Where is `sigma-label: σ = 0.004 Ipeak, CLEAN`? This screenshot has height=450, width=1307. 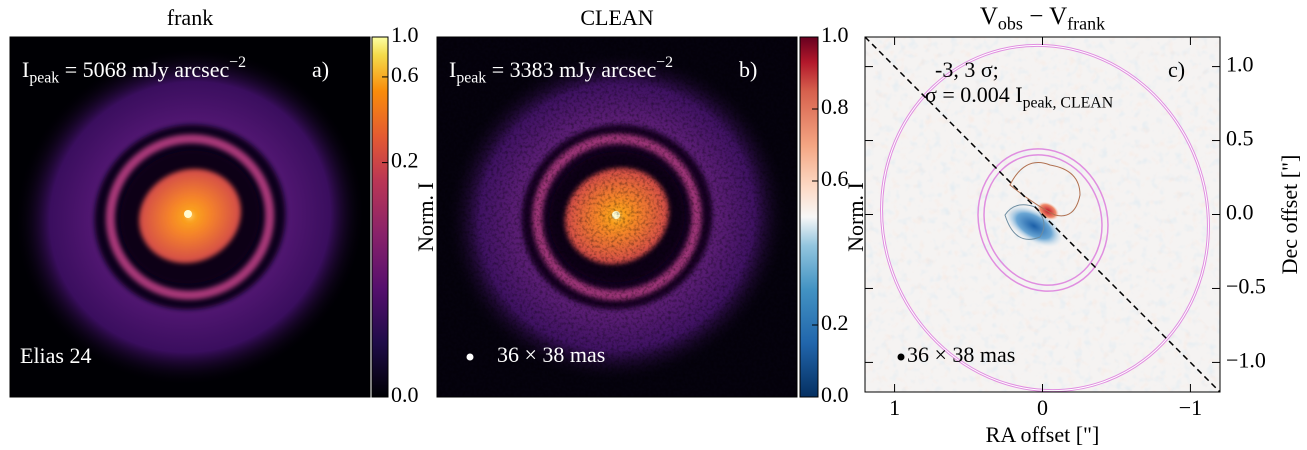 sigma-label: σ = 0.004 Ipeak, CLEAN is located at coordinates (1019, 96).